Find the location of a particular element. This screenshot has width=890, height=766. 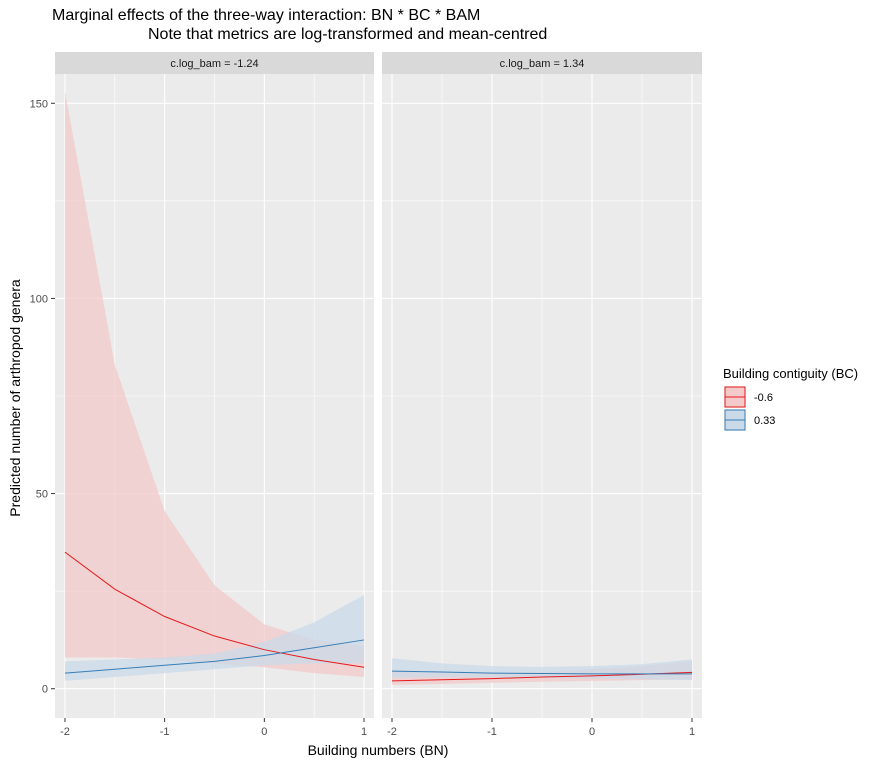

facet-strip-label: c.log_bam = -1.24 is located at coordinates (214, 64).